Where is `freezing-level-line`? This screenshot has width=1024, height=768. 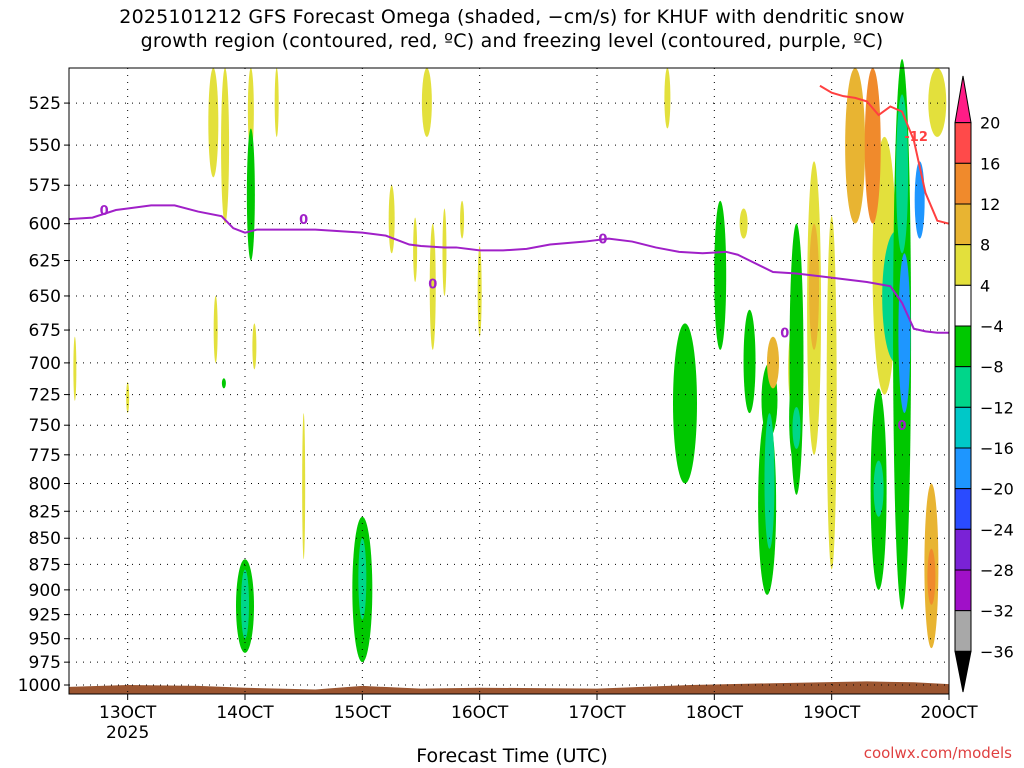 freezing-level-line is located at coordinates (508, 269).